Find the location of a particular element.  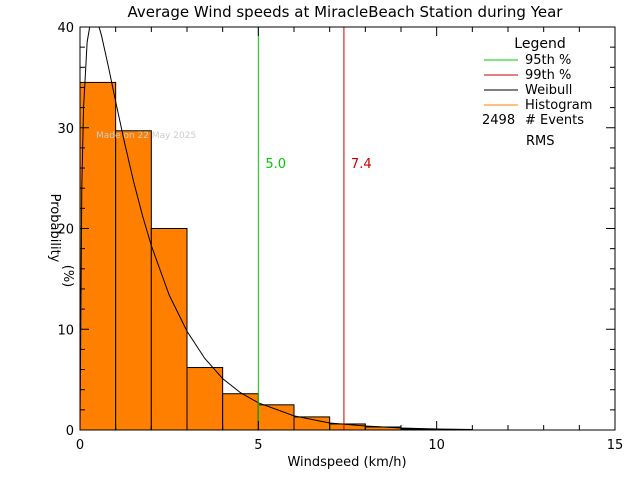

legend-entry-label: Weibull is located at coordinates (548, 90).